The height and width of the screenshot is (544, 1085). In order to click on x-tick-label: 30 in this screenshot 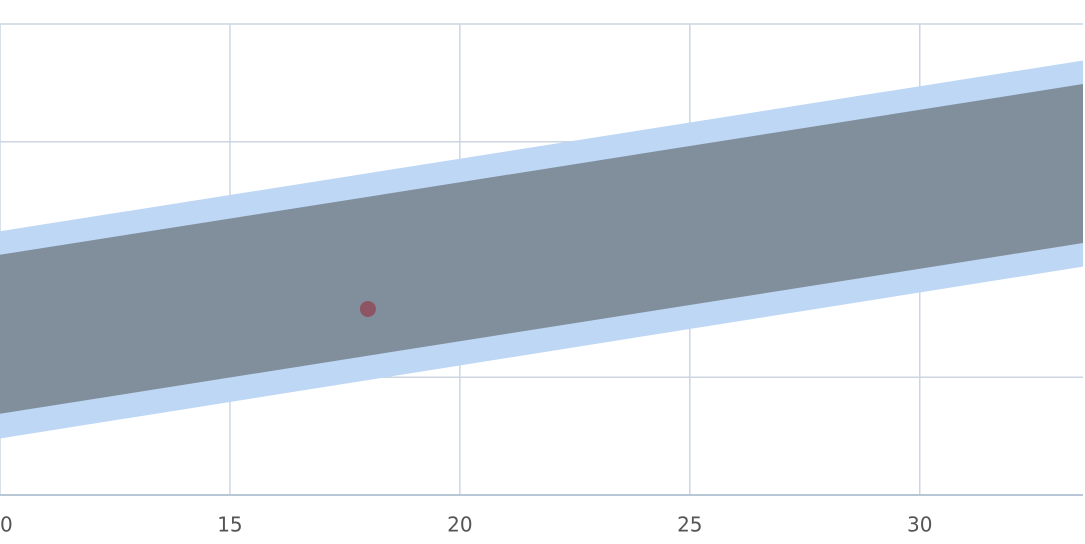, I will do `click(919, 525)`.